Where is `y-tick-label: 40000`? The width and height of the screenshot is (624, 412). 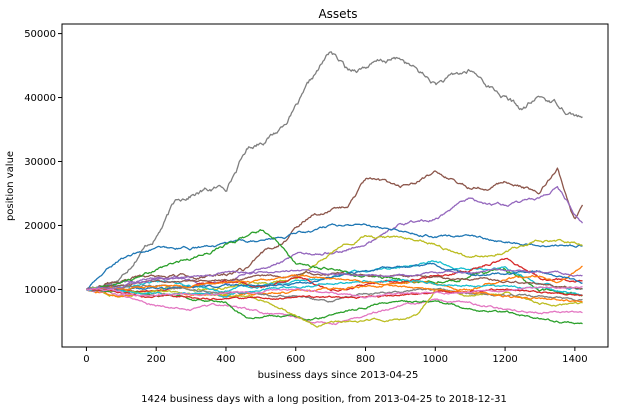 y-tick-label: 40000 is located at coordinates (40, 98).